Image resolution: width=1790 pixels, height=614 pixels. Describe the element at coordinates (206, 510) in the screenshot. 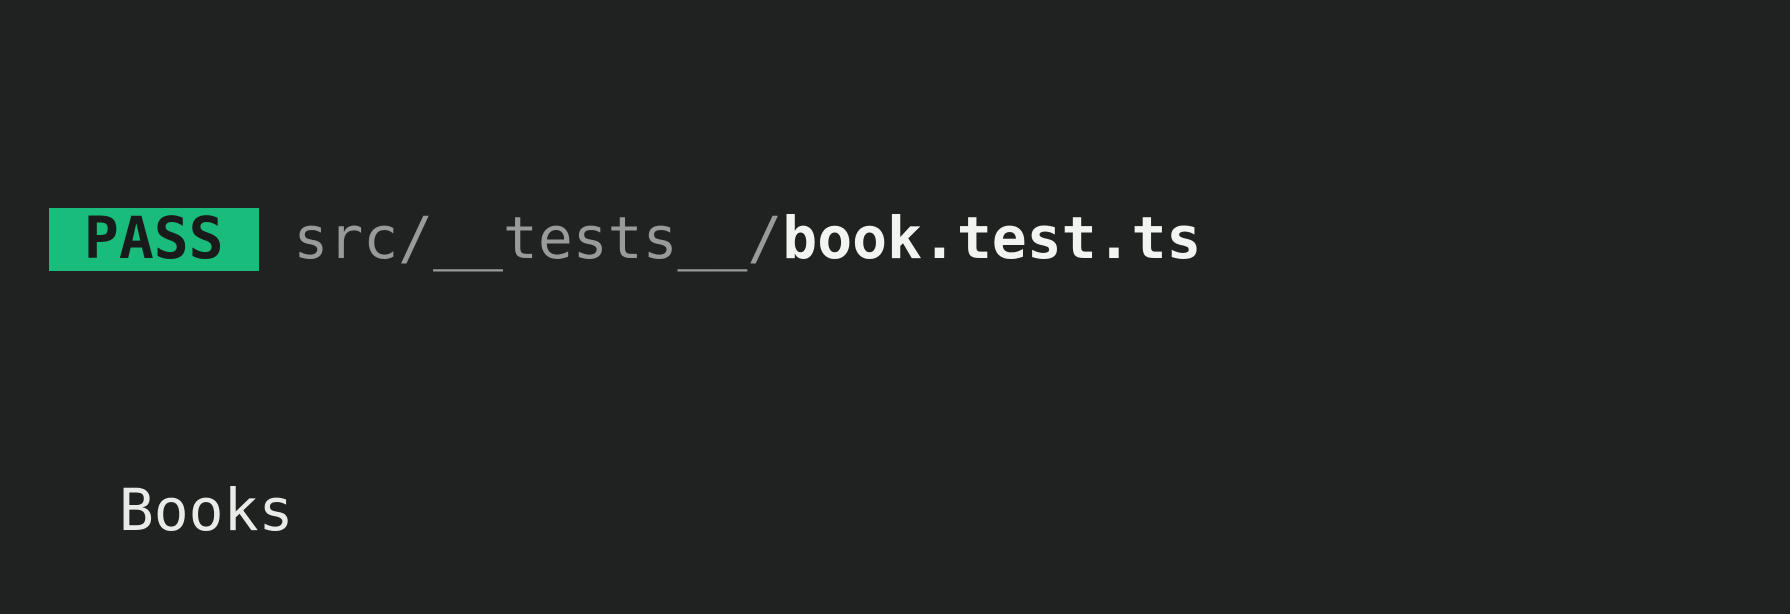

I see `suite-name: Books` at that location.